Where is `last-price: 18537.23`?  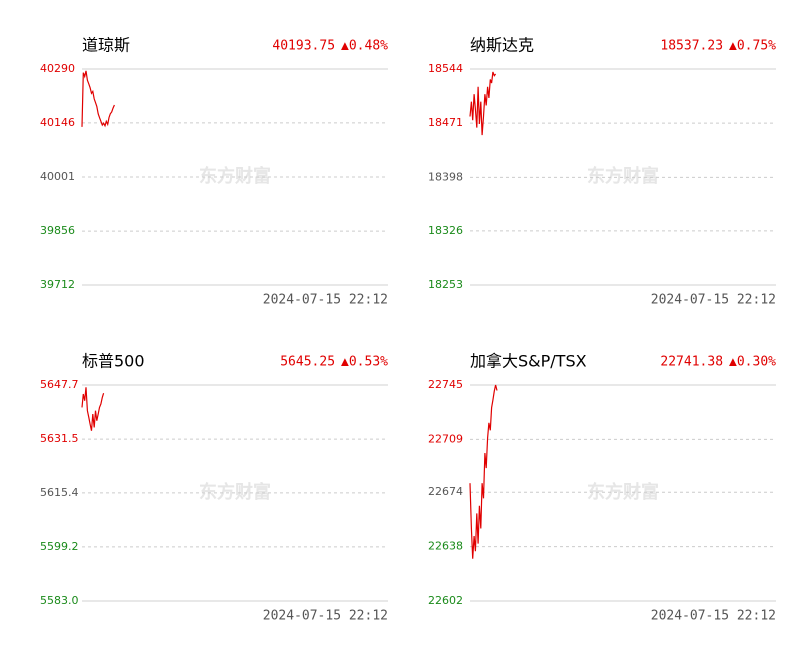 last-price: 18537.23 is located at coordinates (691, 46).